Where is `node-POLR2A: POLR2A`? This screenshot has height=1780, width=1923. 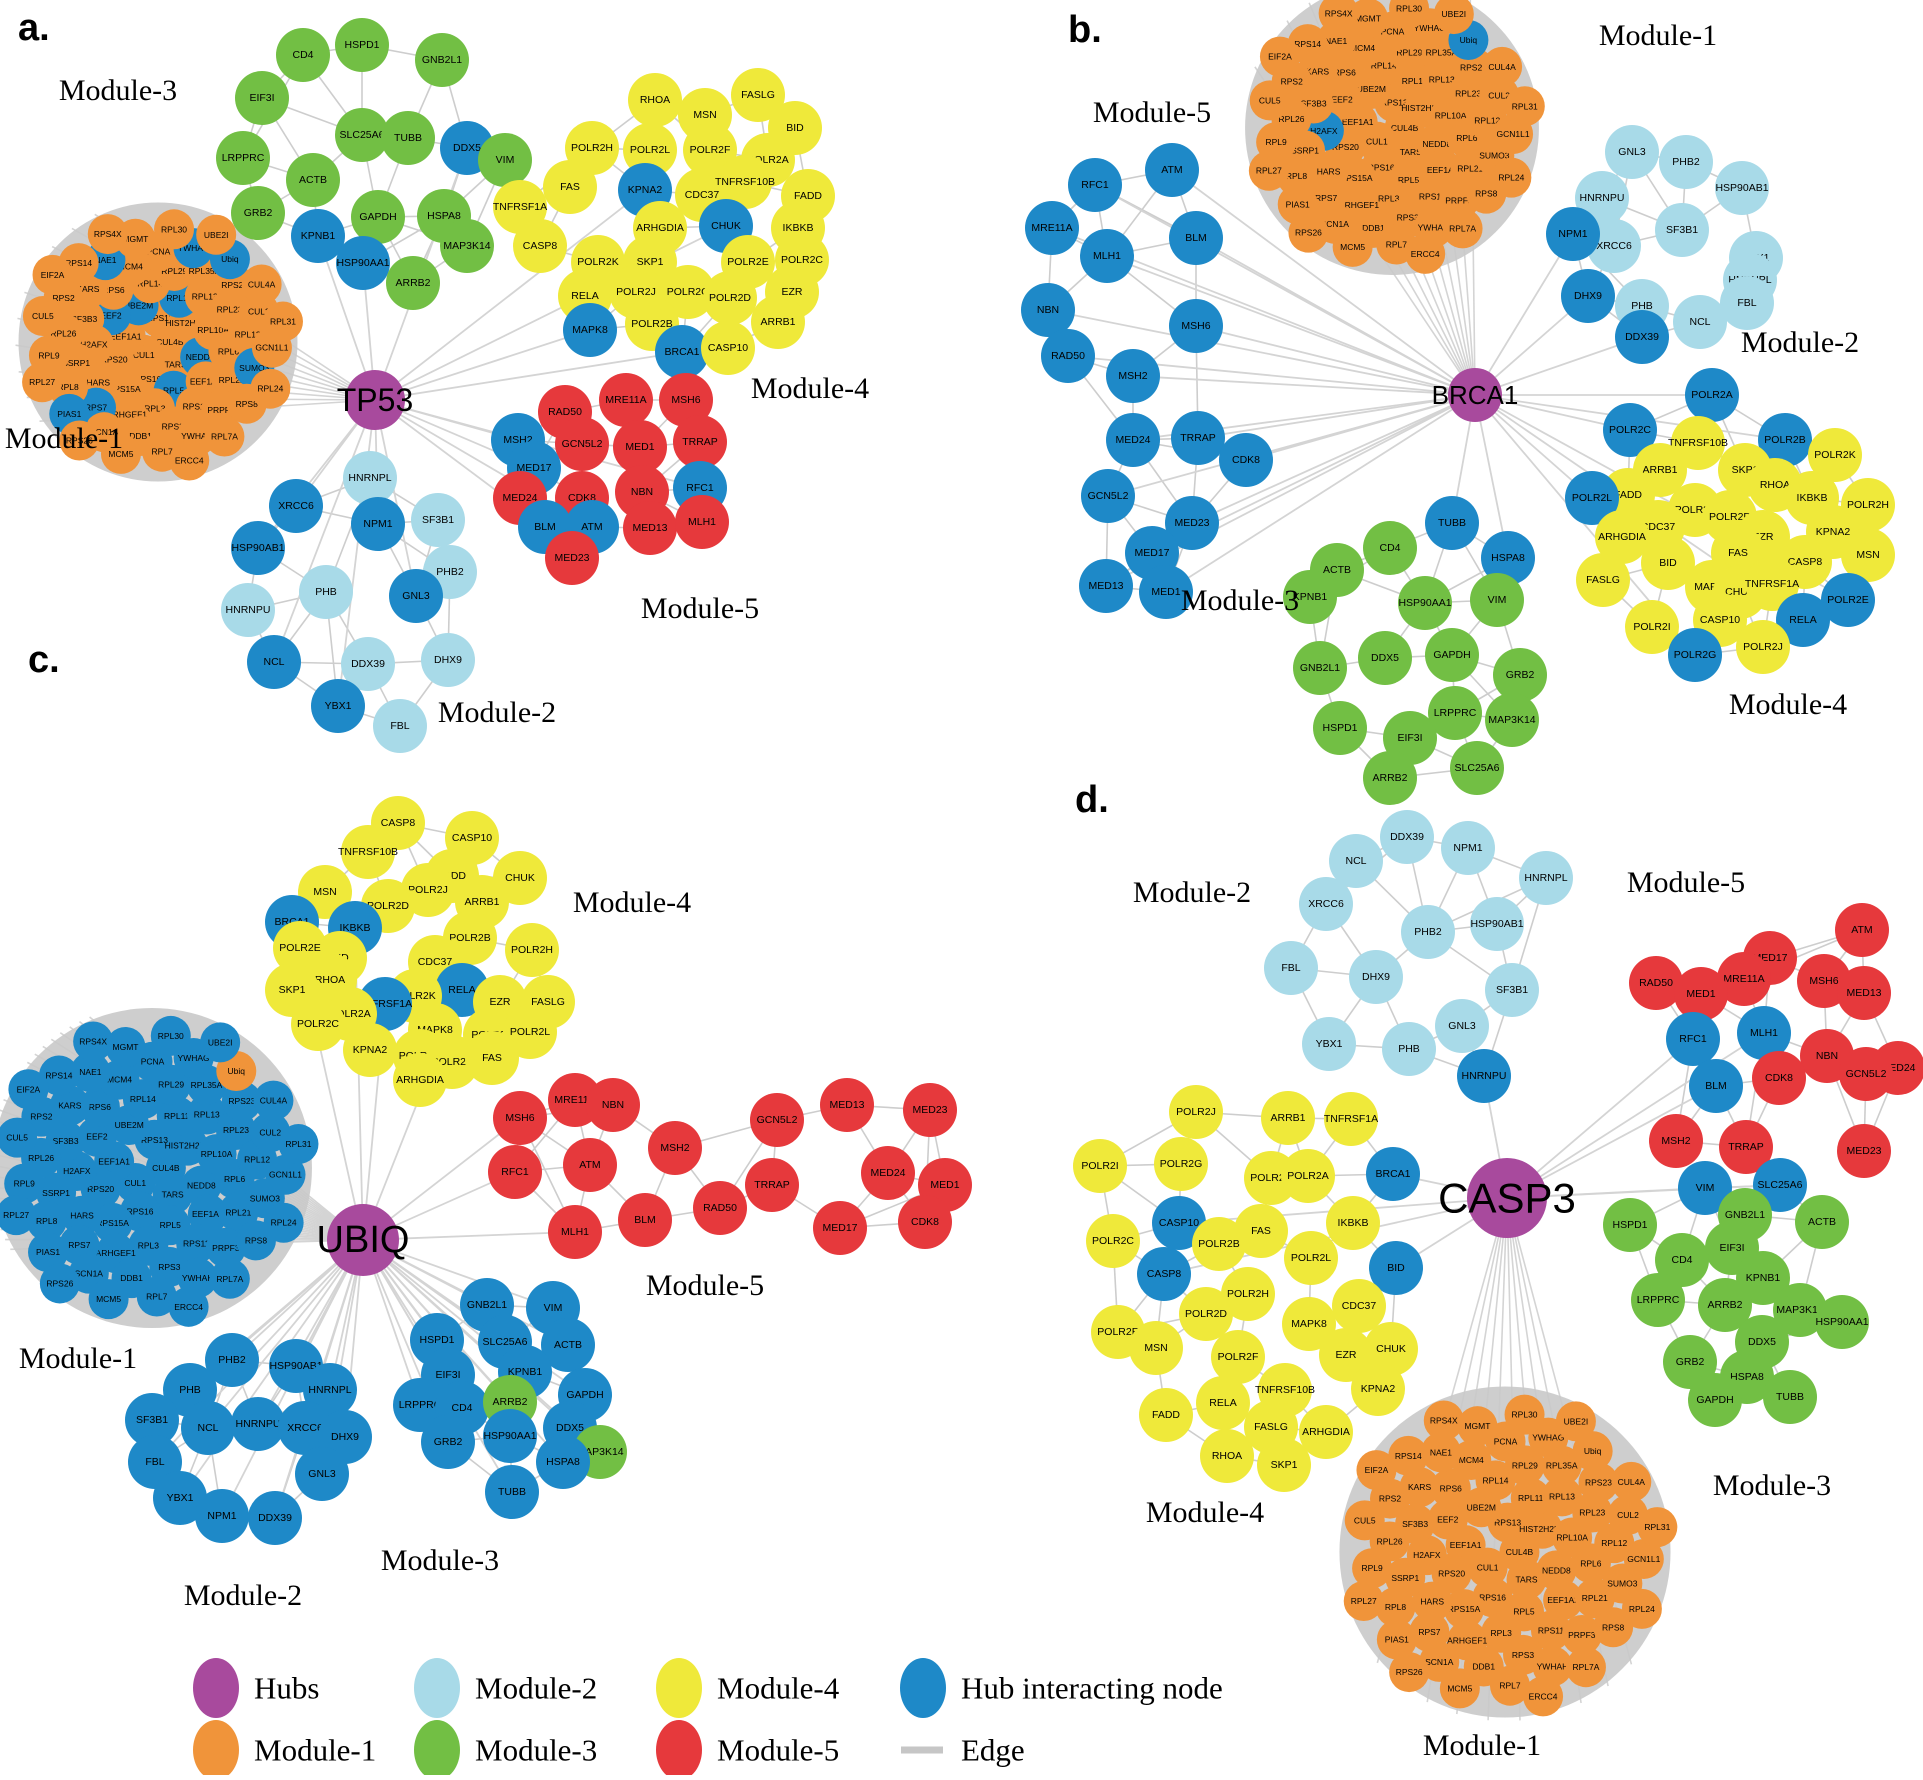 node-POLR2A: POLR2A is located at coordinates (1712, 395).